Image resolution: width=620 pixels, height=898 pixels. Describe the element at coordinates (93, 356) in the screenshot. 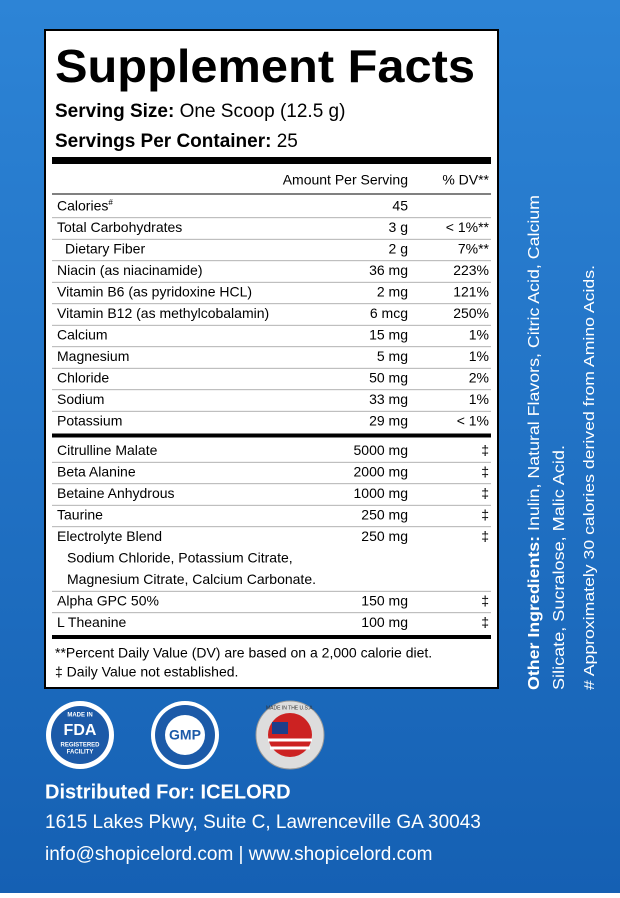

I see `row-name: Magnesium` at that location.